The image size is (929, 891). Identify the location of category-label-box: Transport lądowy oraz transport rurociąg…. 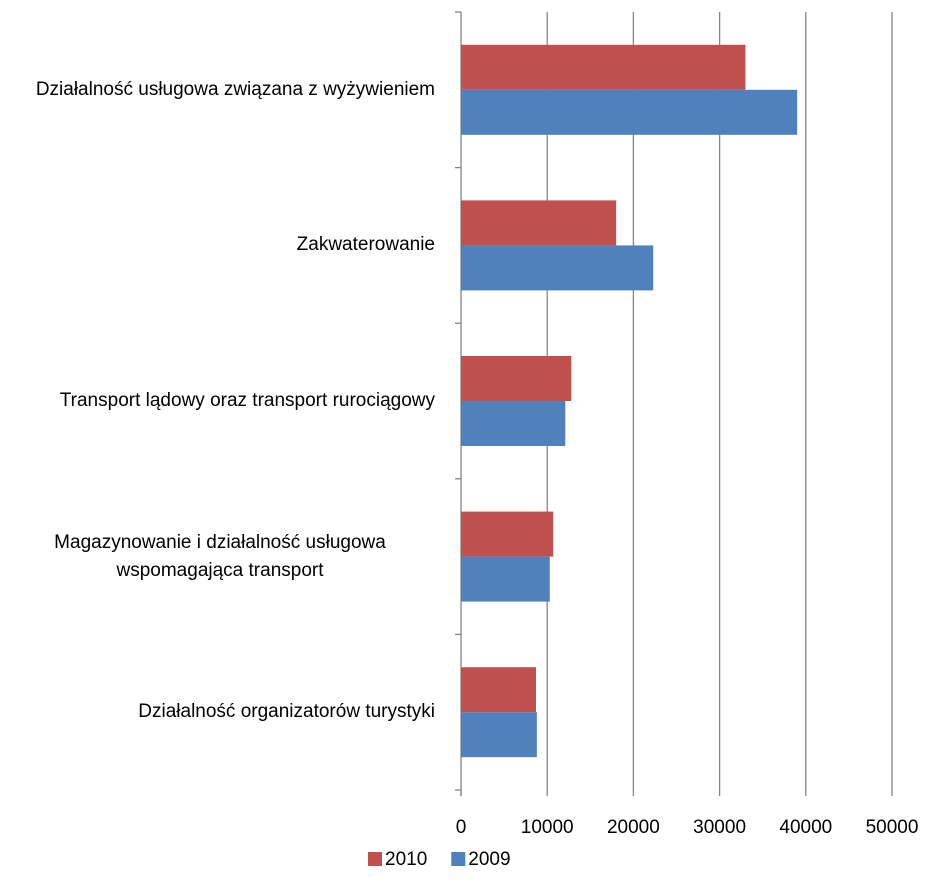
(220, 401).